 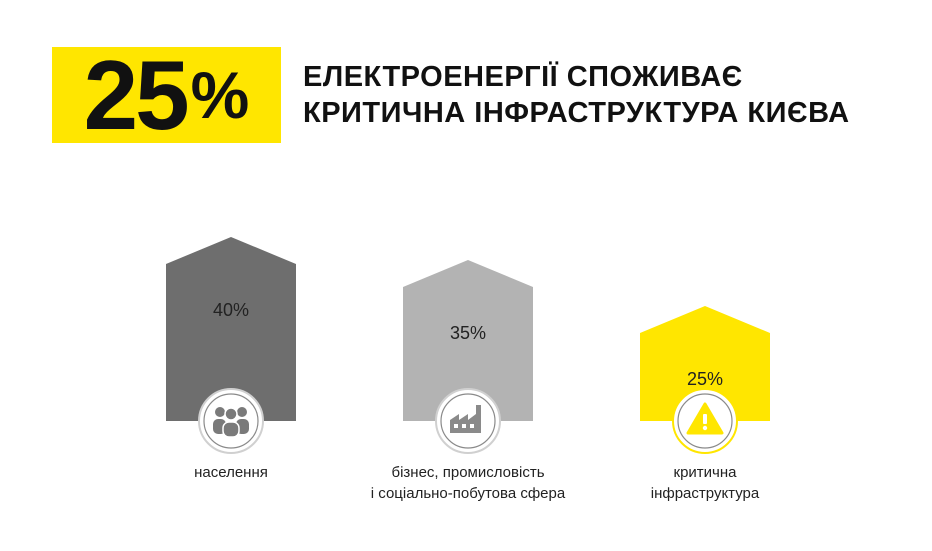 I want to click on bar-value-label: 35%, so click(x=468, y=333).